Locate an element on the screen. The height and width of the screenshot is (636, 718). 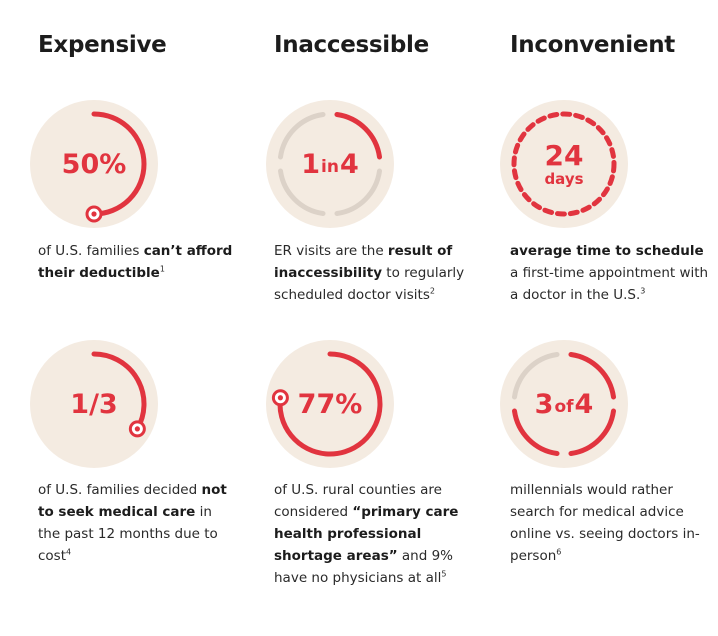
caption-text: of U.S. rural counties are considered is located at coordinates (358, 501).